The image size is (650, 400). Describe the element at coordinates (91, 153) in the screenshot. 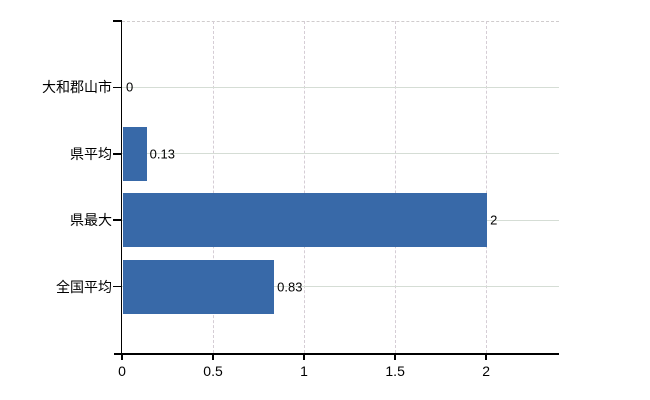

I see `category-label: 県平均` at that location.